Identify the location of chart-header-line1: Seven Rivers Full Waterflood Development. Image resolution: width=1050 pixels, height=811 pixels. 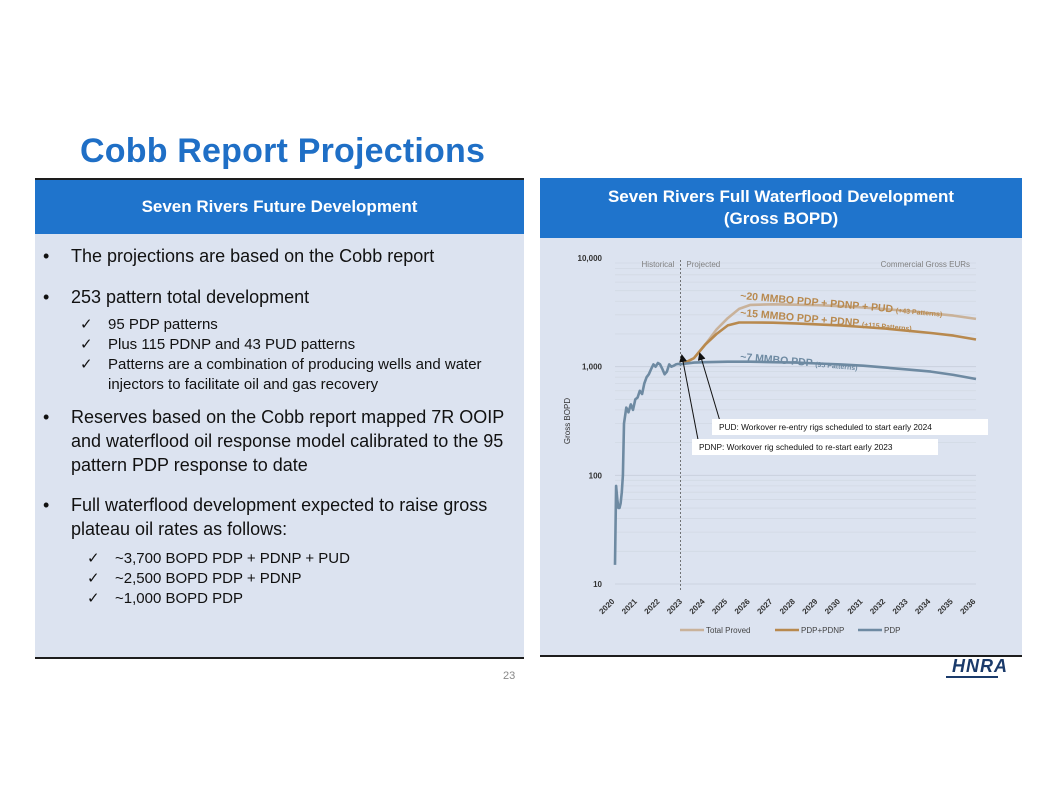
(781, 196).